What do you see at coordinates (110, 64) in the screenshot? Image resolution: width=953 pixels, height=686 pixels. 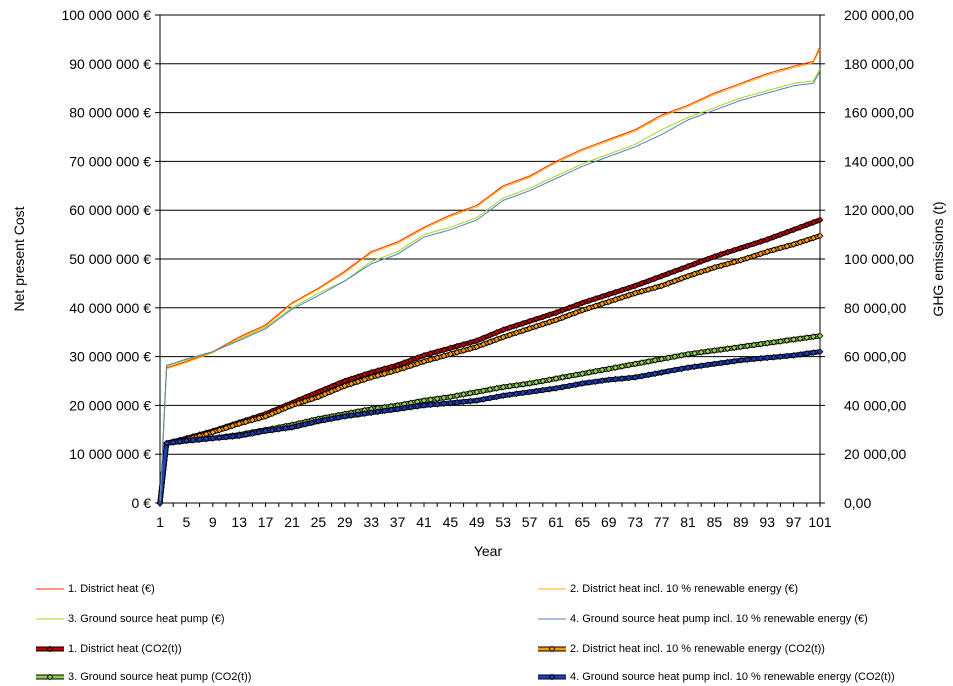 I see `left-tick-label: 90 000 000 €` at bounding box center [110, 64].